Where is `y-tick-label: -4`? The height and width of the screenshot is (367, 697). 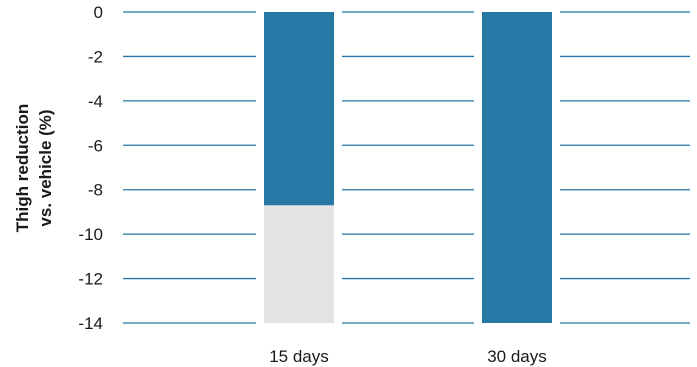 y-tick-label: -4 is located at coordinates (95, 101).